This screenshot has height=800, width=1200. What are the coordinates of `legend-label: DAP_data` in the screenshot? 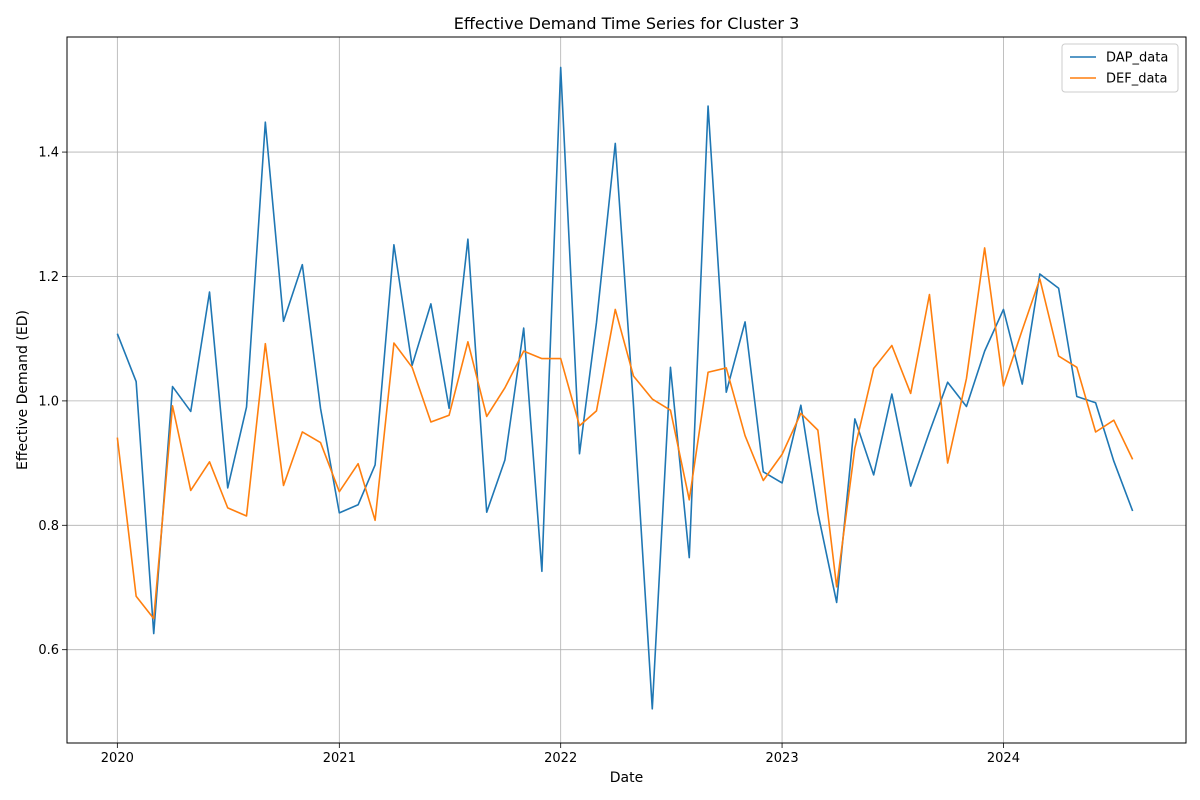 It's located at (1137, 58).